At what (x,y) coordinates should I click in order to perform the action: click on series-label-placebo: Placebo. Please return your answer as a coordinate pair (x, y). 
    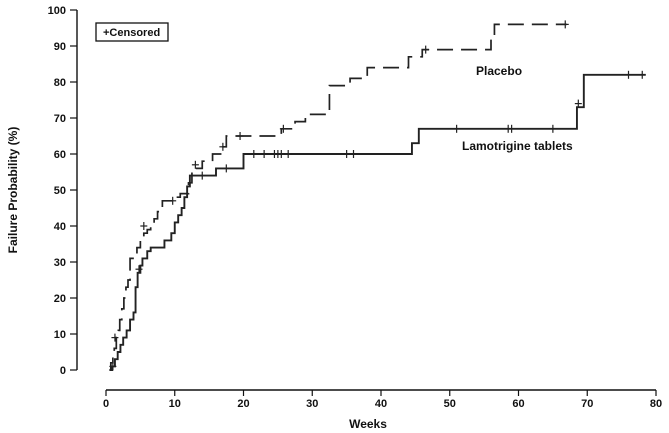
    Looking at the image, I should click on (499, 71).